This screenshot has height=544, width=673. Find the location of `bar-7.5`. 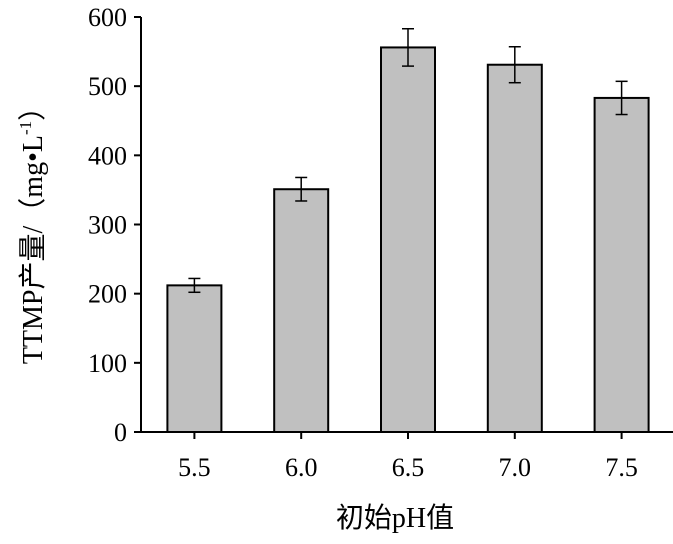

bar-7.5 is located at coordinates (621, 265).